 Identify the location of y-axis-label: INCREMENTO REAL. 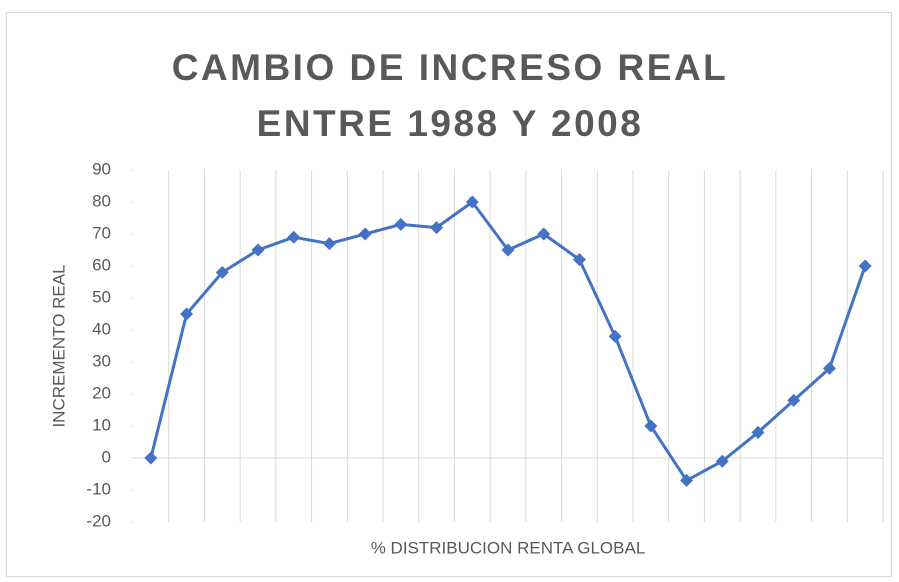
(58, 345).